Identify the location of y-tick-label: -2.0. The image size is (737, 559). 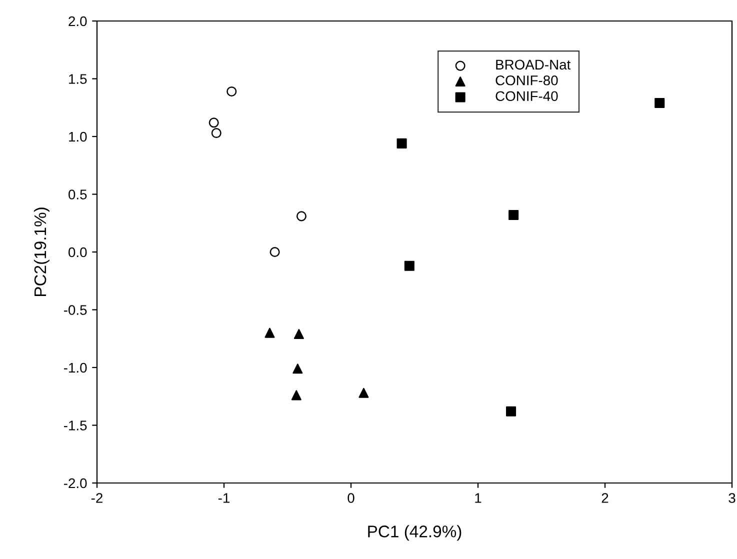
(75, 483).